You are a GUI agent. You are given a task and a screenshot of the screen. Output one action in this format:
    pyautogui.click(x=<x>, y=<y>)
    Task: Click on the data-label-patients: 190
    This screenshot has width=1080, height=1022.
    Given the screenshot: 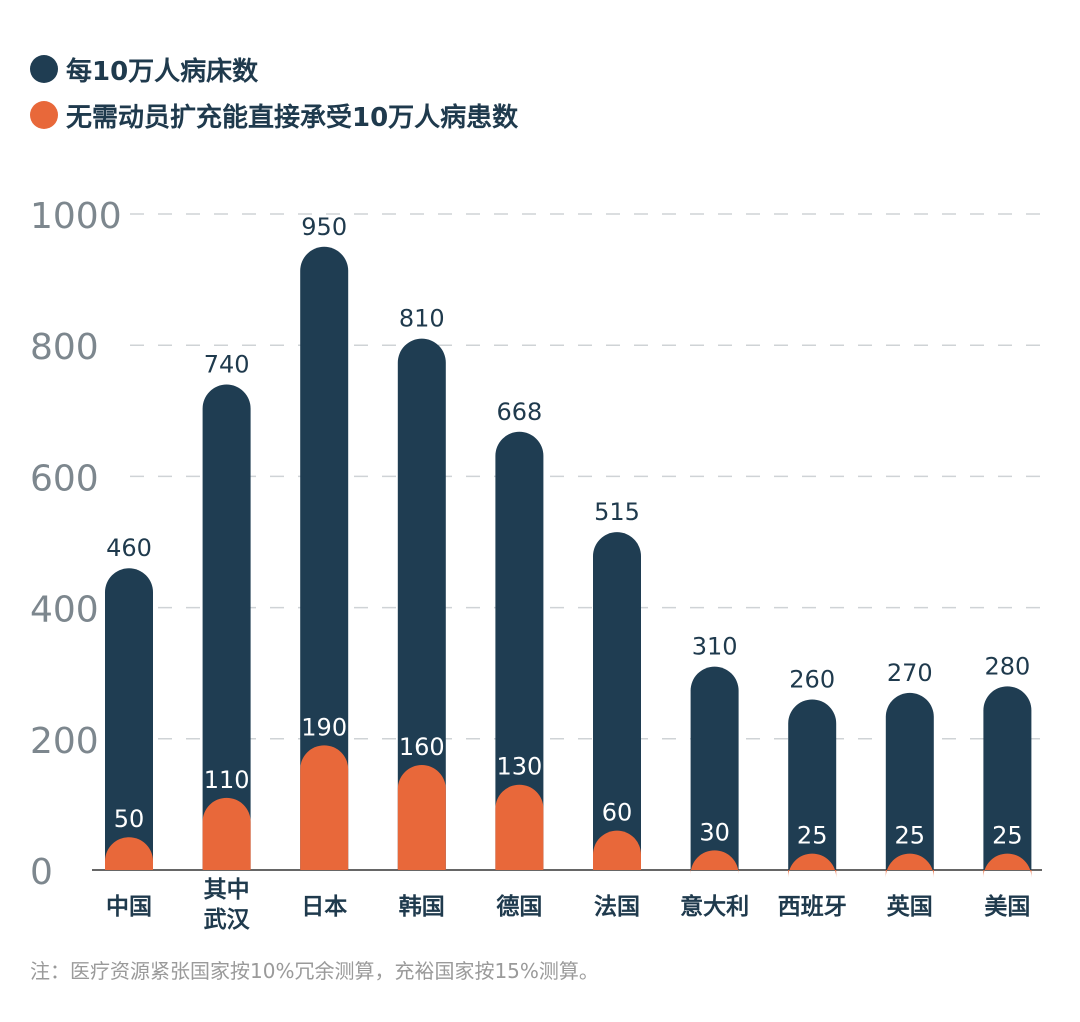 What is the action you would take?
    pyautogui.click(x=324, y=727)
    